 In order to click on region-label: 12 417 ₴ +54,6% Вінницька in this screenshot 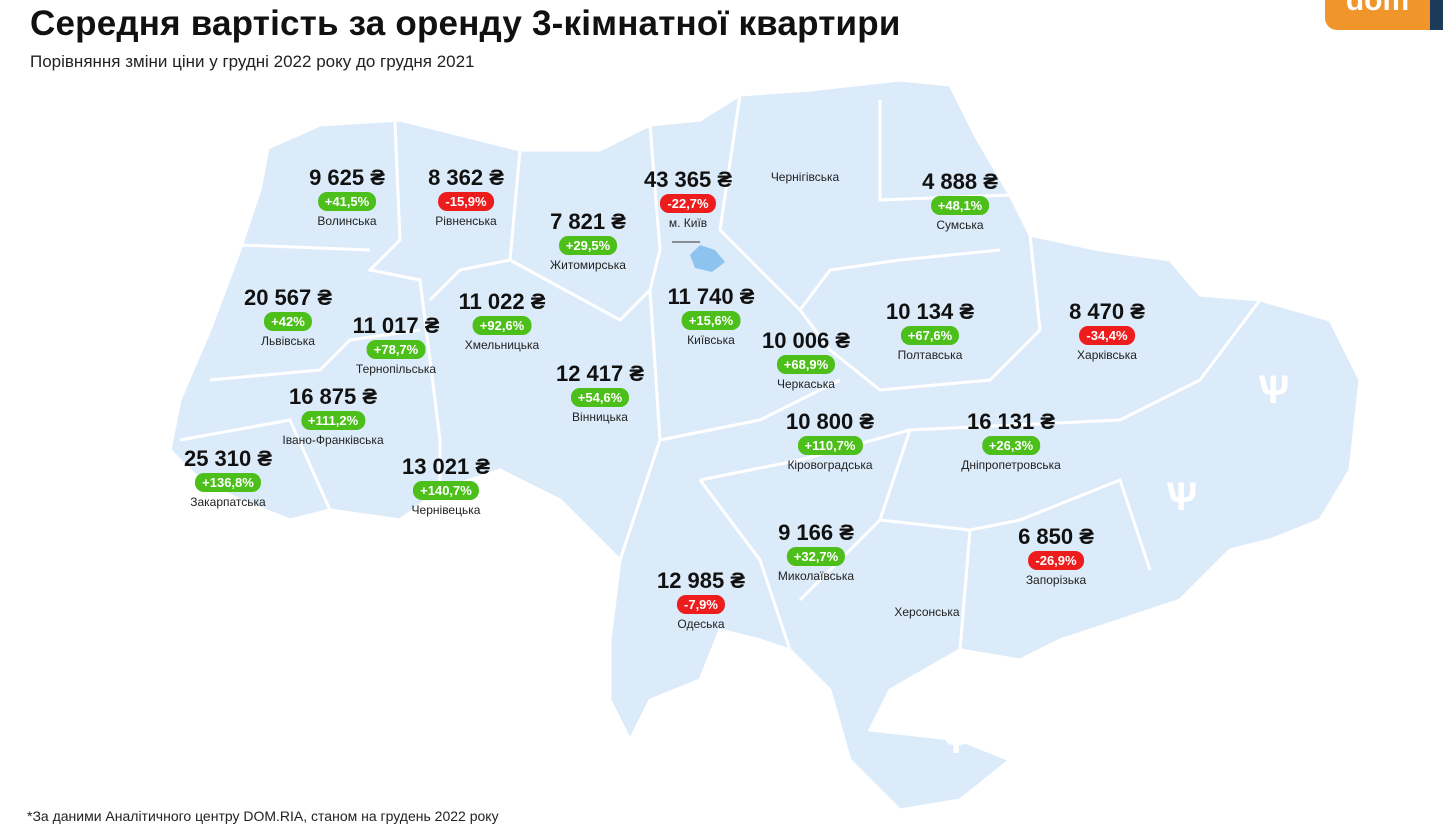, I will do `click(600, 393)`.